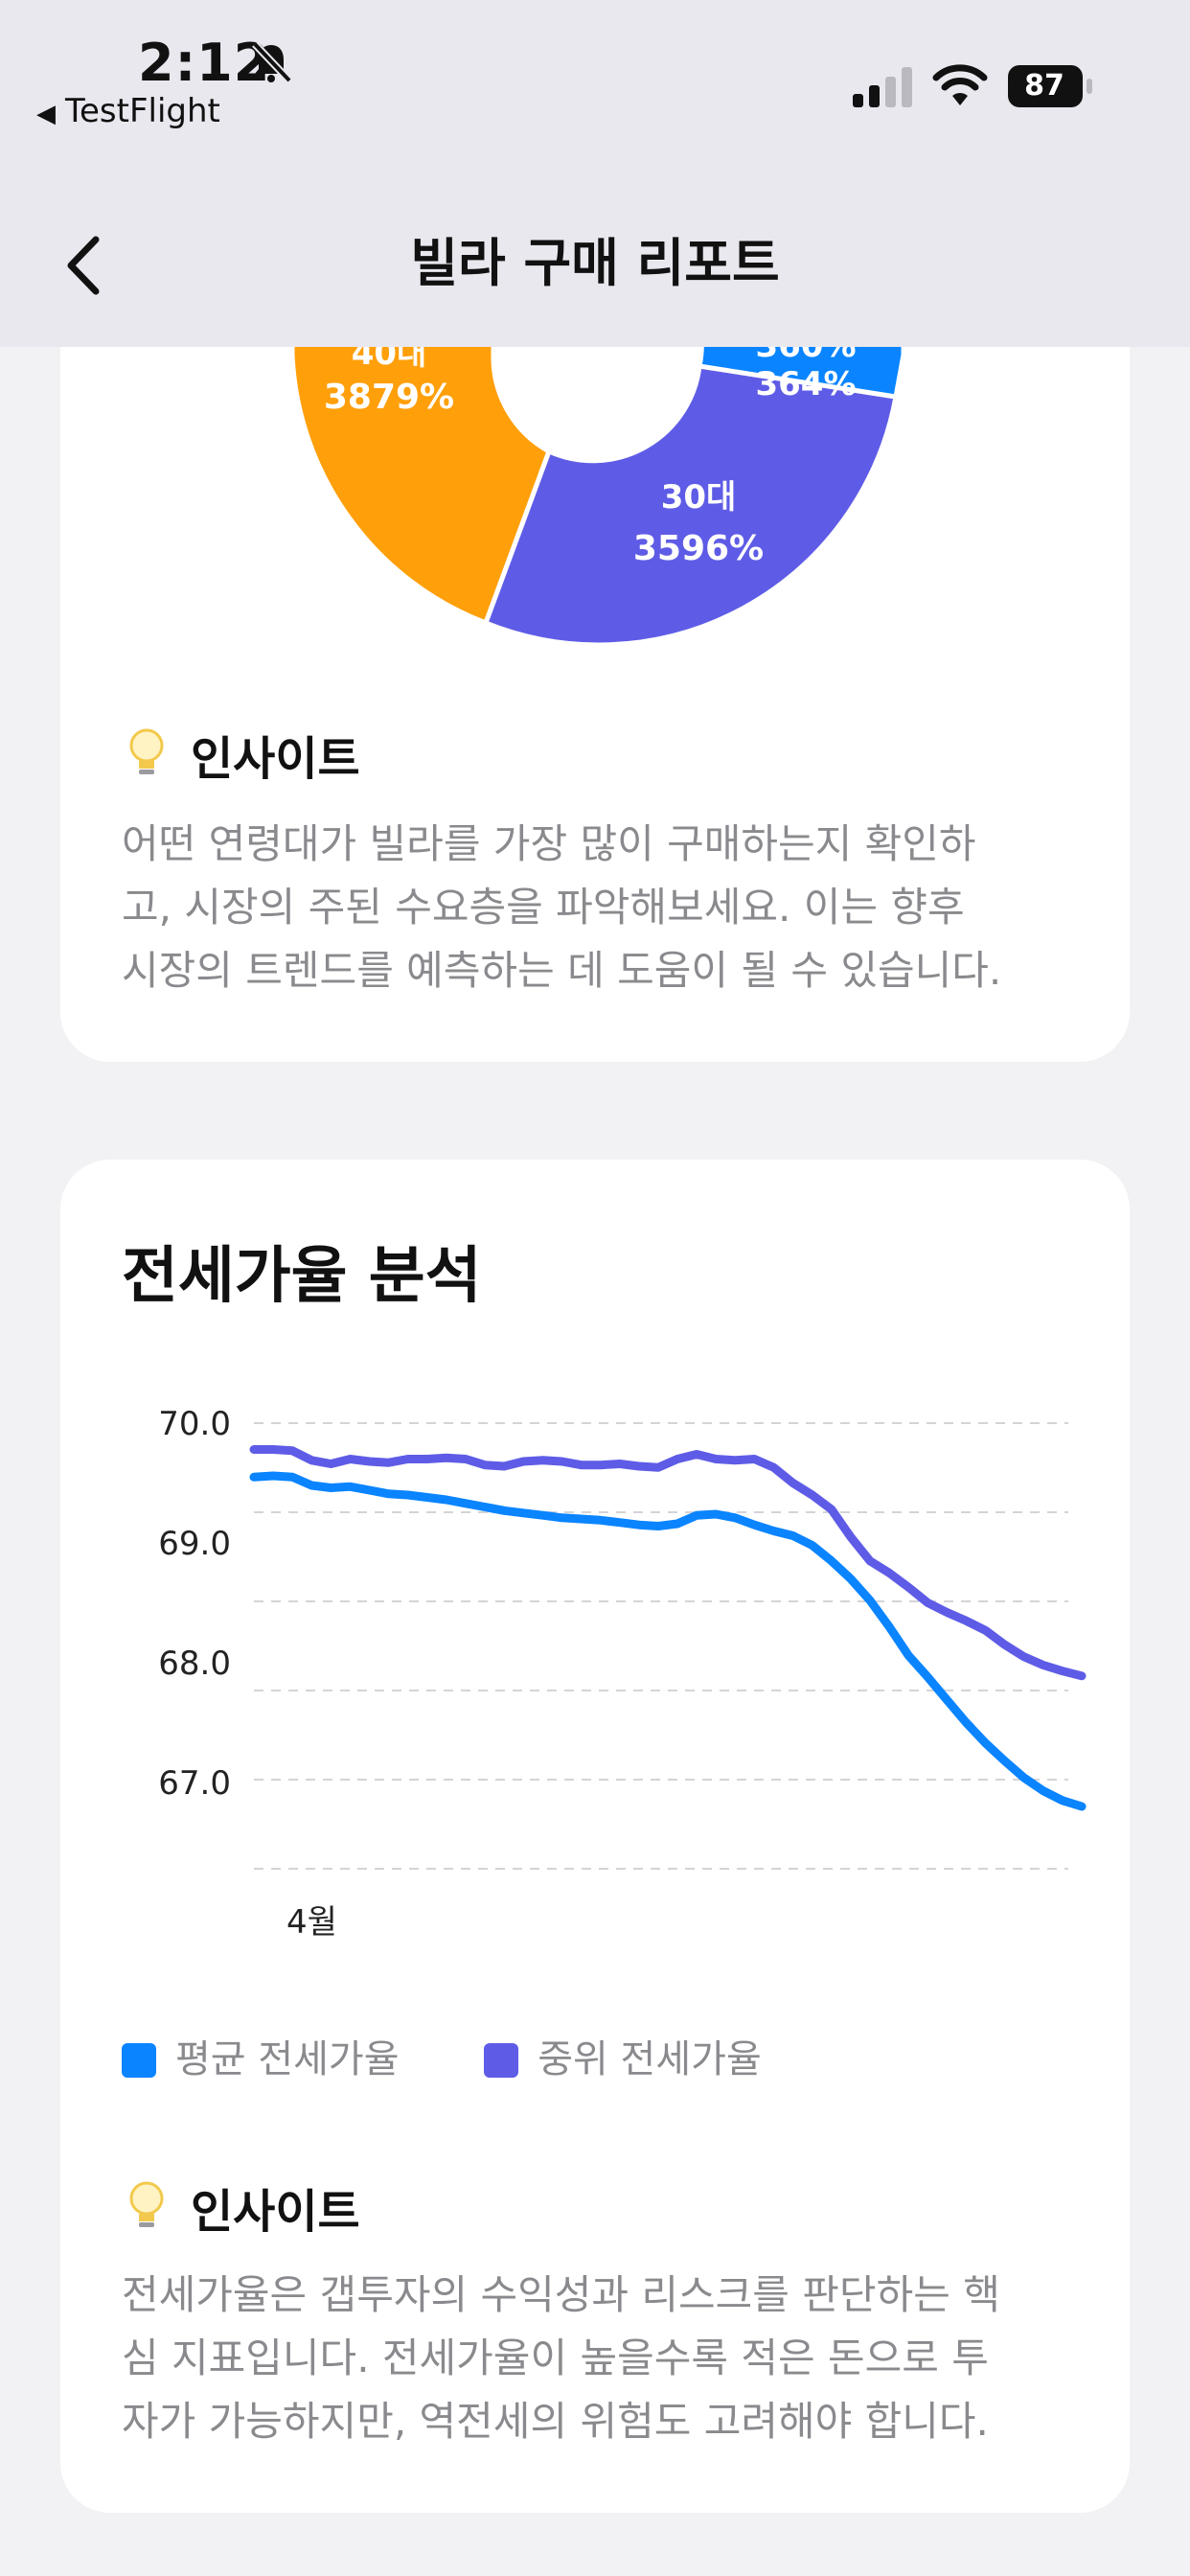 The width and height of the screenshot is (1190, 2576). Describe the element at coordinates (195, 1544) in the screenshot. I see `y-tick-label: 69.0` at that location.